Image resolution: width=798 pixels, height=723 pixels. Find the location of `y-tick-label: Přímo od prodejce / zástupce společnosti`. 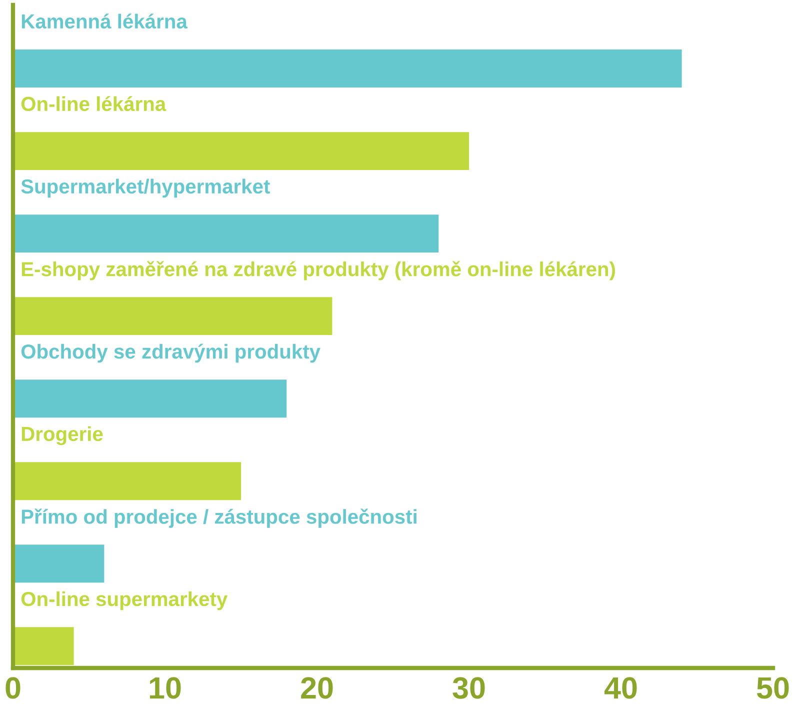

y-tick-label: Přímo od prodejce / zástupce společnosti is located at coordinates (219, 518).